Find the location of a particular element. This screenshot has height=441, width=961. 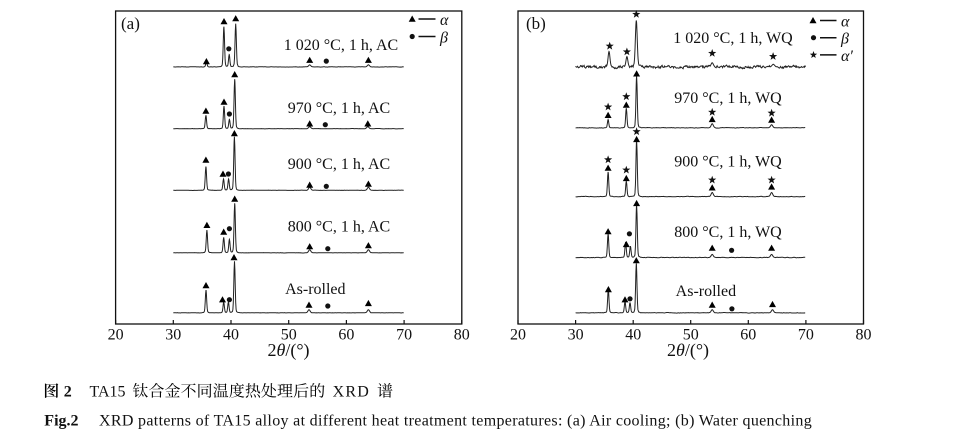

svg-text: 800 °C, 1 h, AC is located at coordinates (339, 227).